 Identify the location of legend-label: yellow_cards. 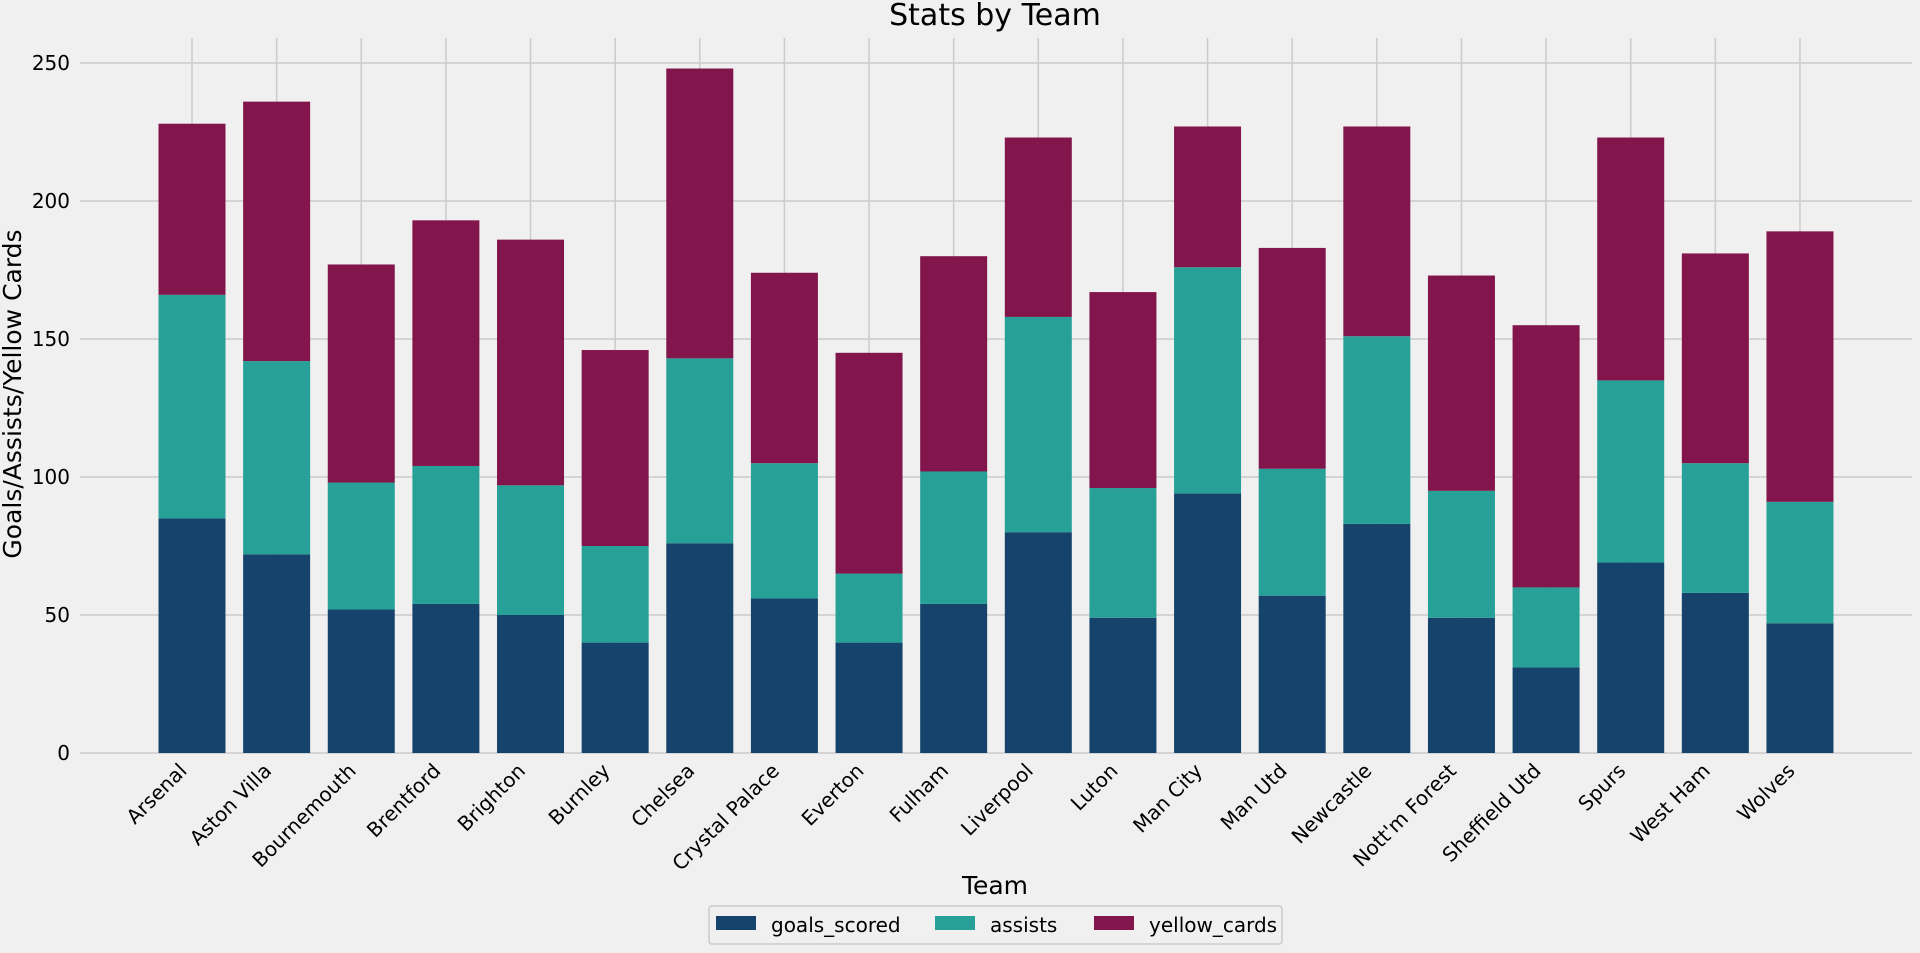
(1213, 925).